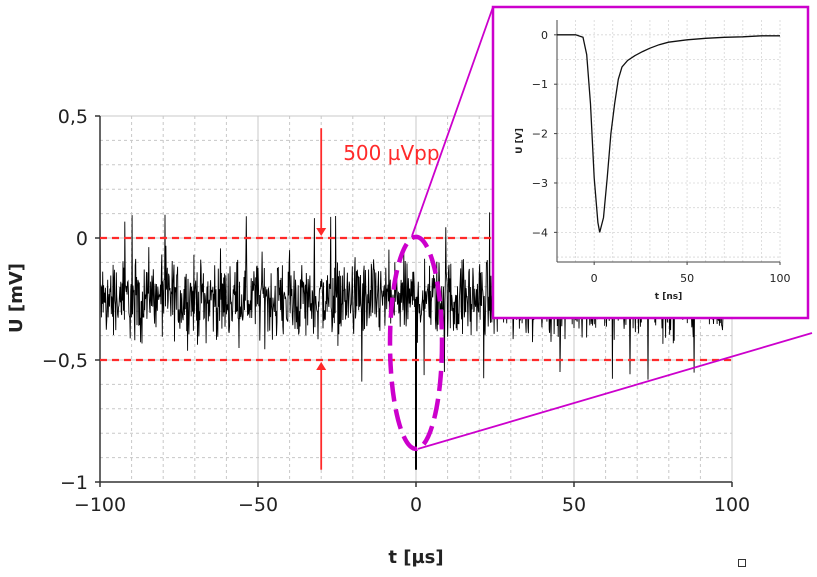  What do you see at coordinates (74, 483) in the screenshot?
I see `y-tick-label: −1` at bounding box center [74, 483].